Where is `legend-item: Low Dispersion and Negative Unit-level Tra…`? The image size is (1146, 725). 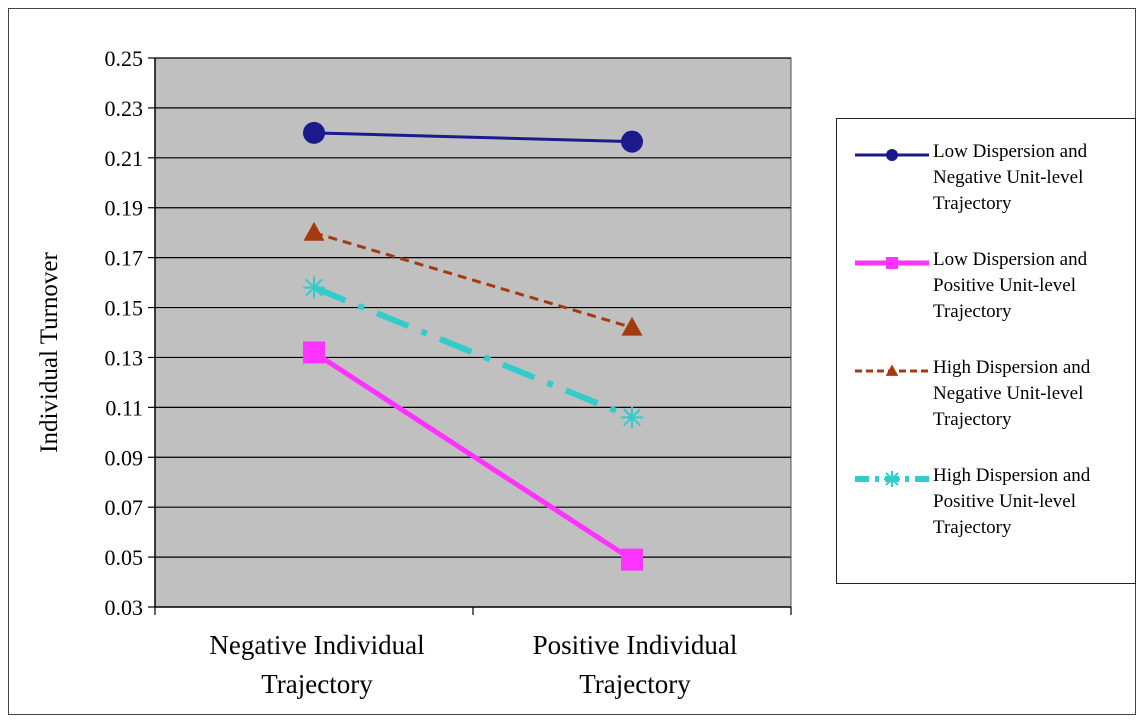 legend-item: Low Dispersion and Negative Unit-level Tra… is located at coordinates (987, 189).